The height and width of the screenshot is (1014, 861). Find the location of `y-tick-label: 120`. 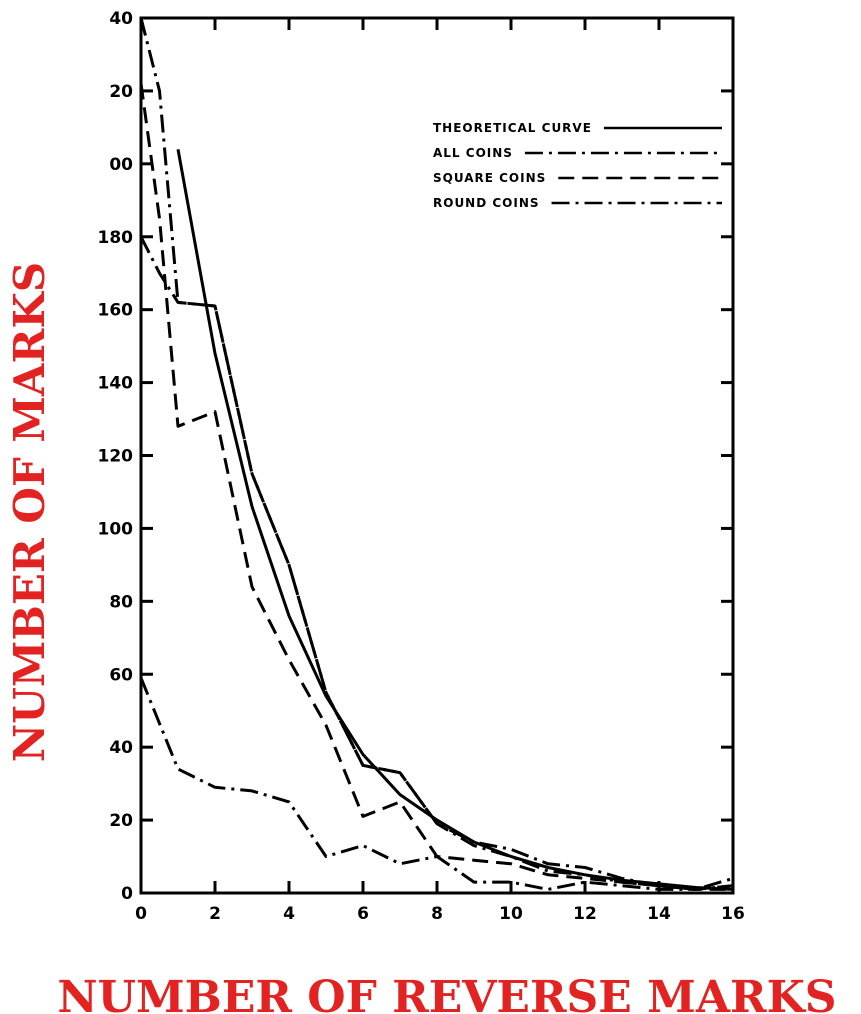

y-tick-label: 120 is located at coordinates (116, 457).